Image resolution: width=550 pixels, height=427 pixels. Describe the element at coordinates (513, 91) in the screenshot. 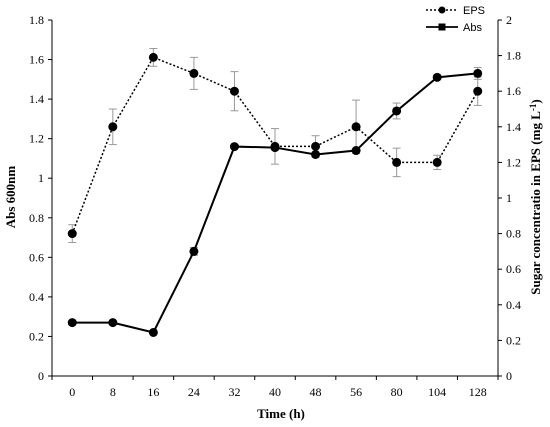

I see `right-tick-label: 1.6` at that location.